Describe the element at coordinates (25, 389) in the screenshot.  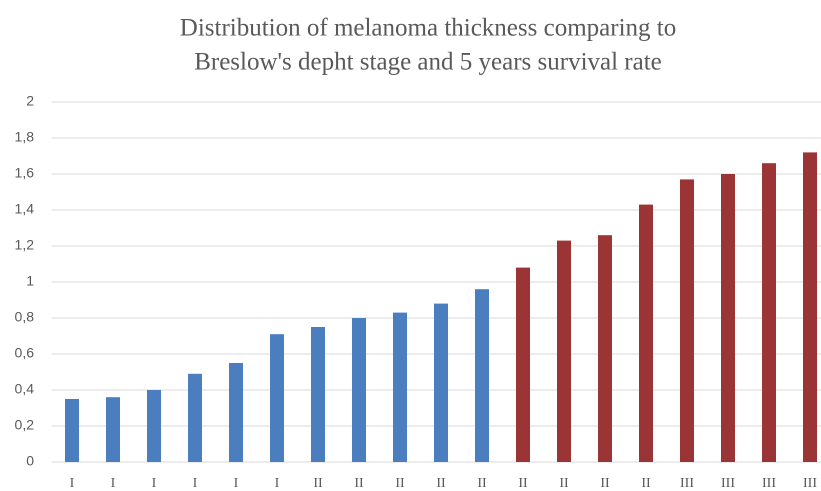
I see `y-tick-label: 0,4` at that location.